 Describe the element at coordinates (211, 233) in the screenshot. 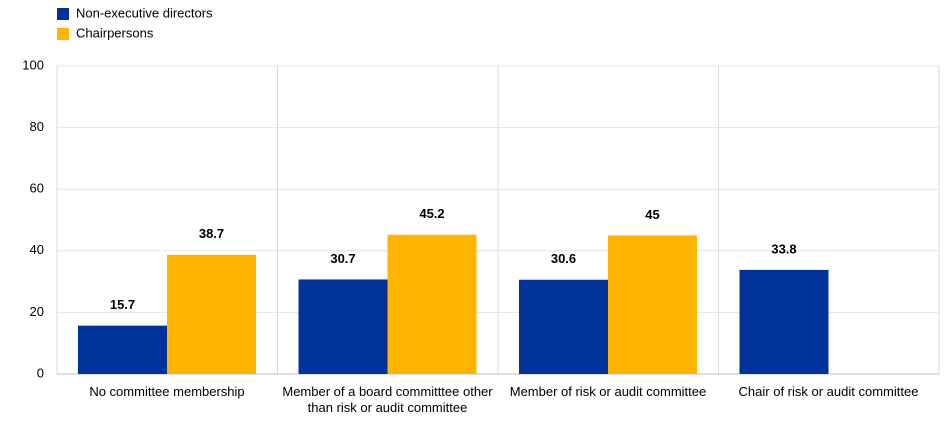

I see `value-label: 38.7` at that location.